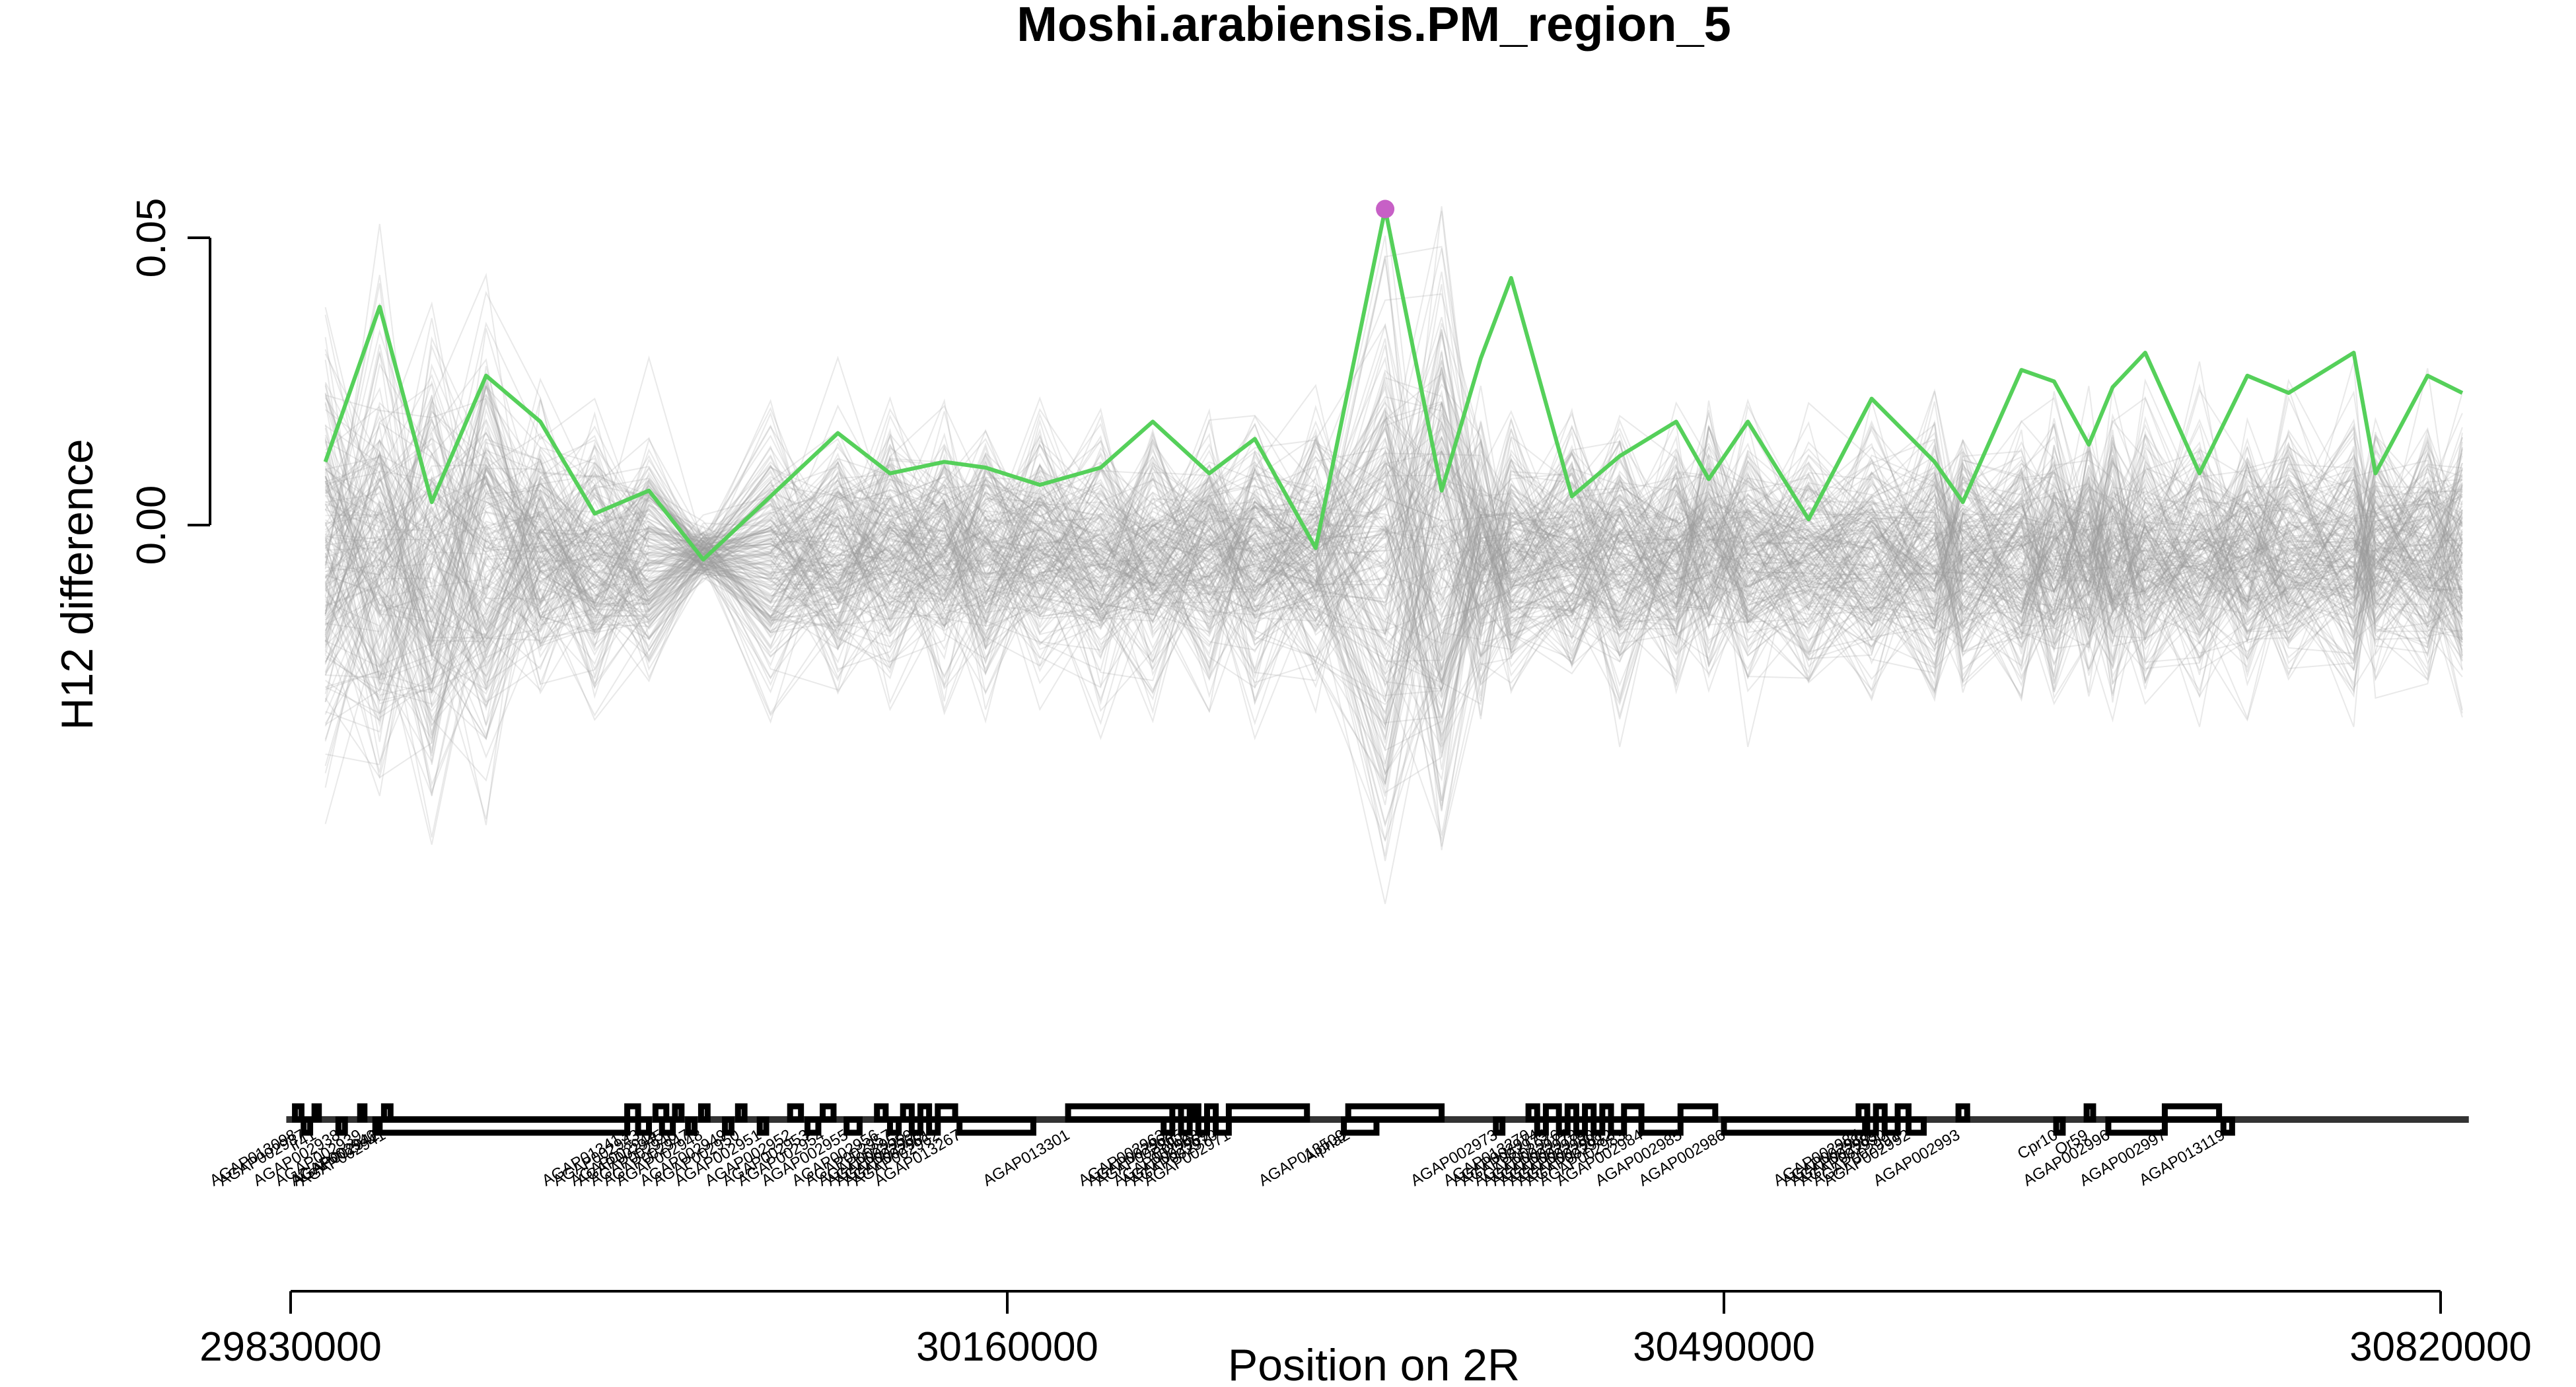  Describe the element at coordinates (151, 238) in the screenshot. I see `y-tick-label: 0.05` at that location.